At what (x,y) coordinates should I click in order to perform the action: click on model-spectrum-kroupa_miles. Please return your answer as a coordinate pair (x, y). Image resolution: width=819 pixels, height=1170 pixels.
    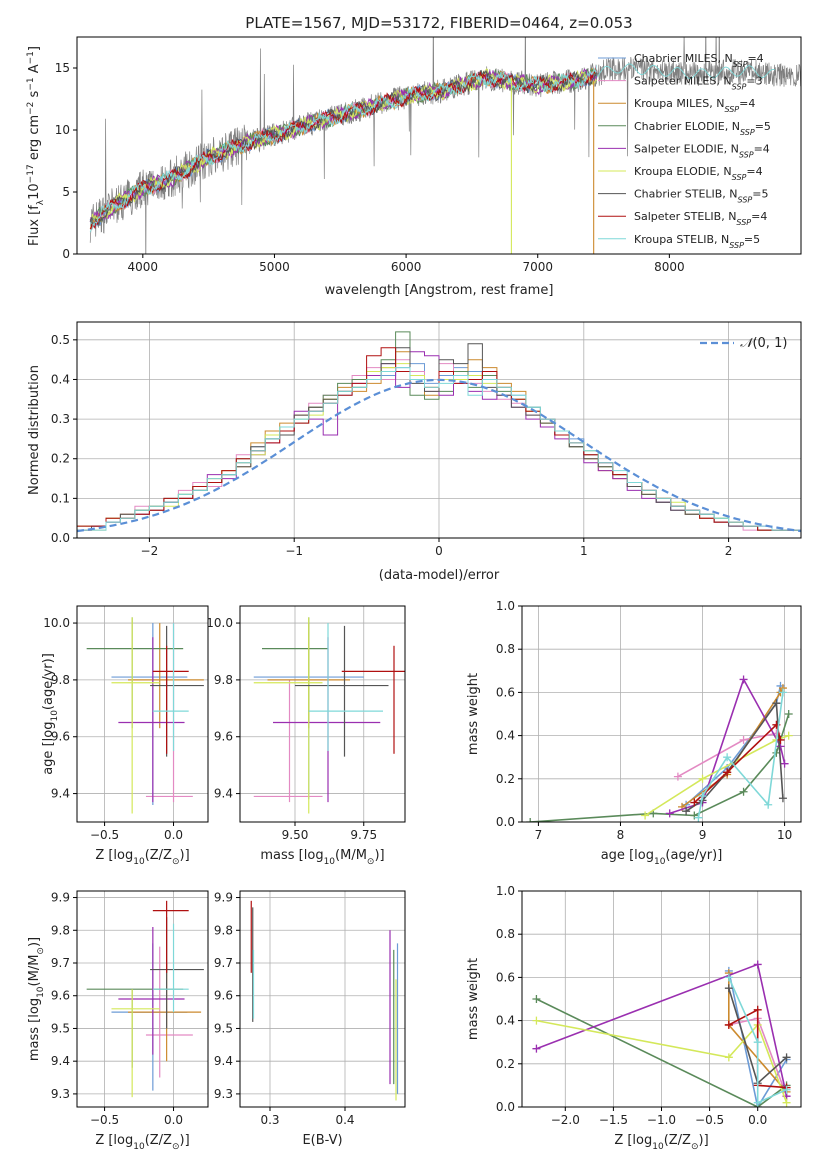
    Looking at the image, I should click on (343, 149).